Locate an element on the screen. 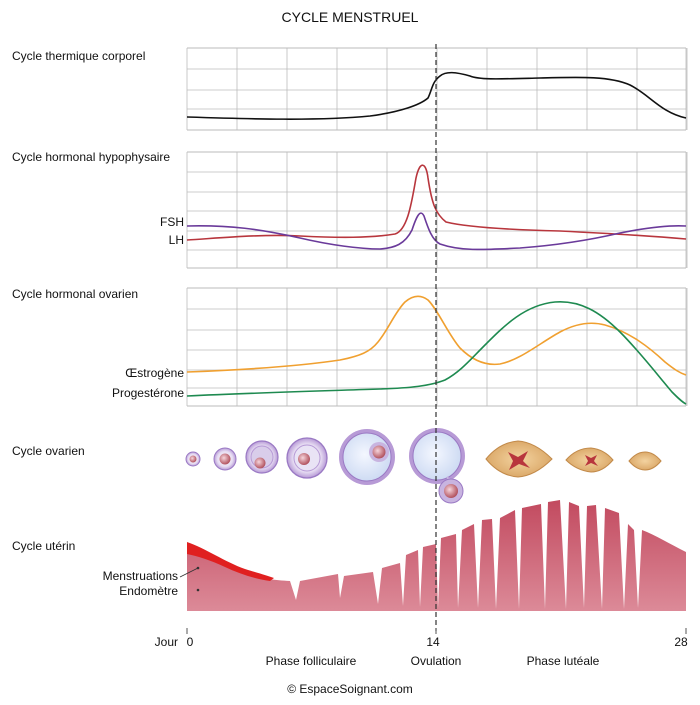  diagram-title: CYCLE MENSTRUEL is located at coordinates (350, 17).